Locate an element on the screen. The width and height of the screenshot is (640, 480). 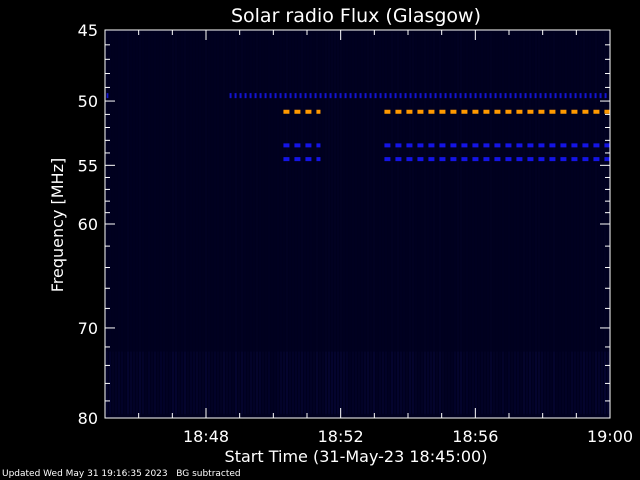
y-tick-label: 45 is located at coordinates (88, 30).